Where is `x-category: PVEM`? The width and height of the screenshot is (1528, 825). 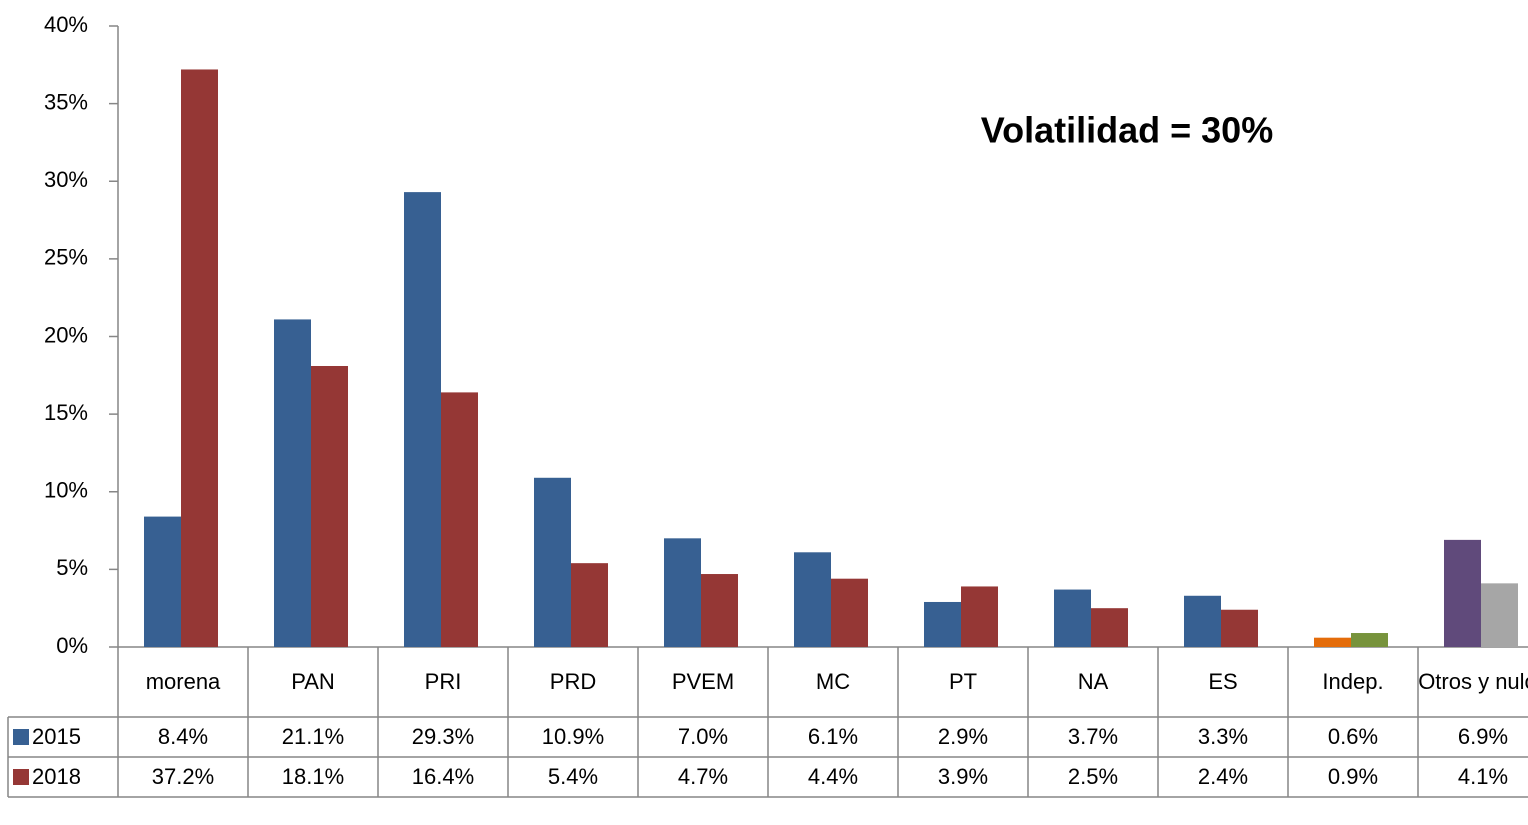 x-category: PVEM is located at coordinates (703, 682).